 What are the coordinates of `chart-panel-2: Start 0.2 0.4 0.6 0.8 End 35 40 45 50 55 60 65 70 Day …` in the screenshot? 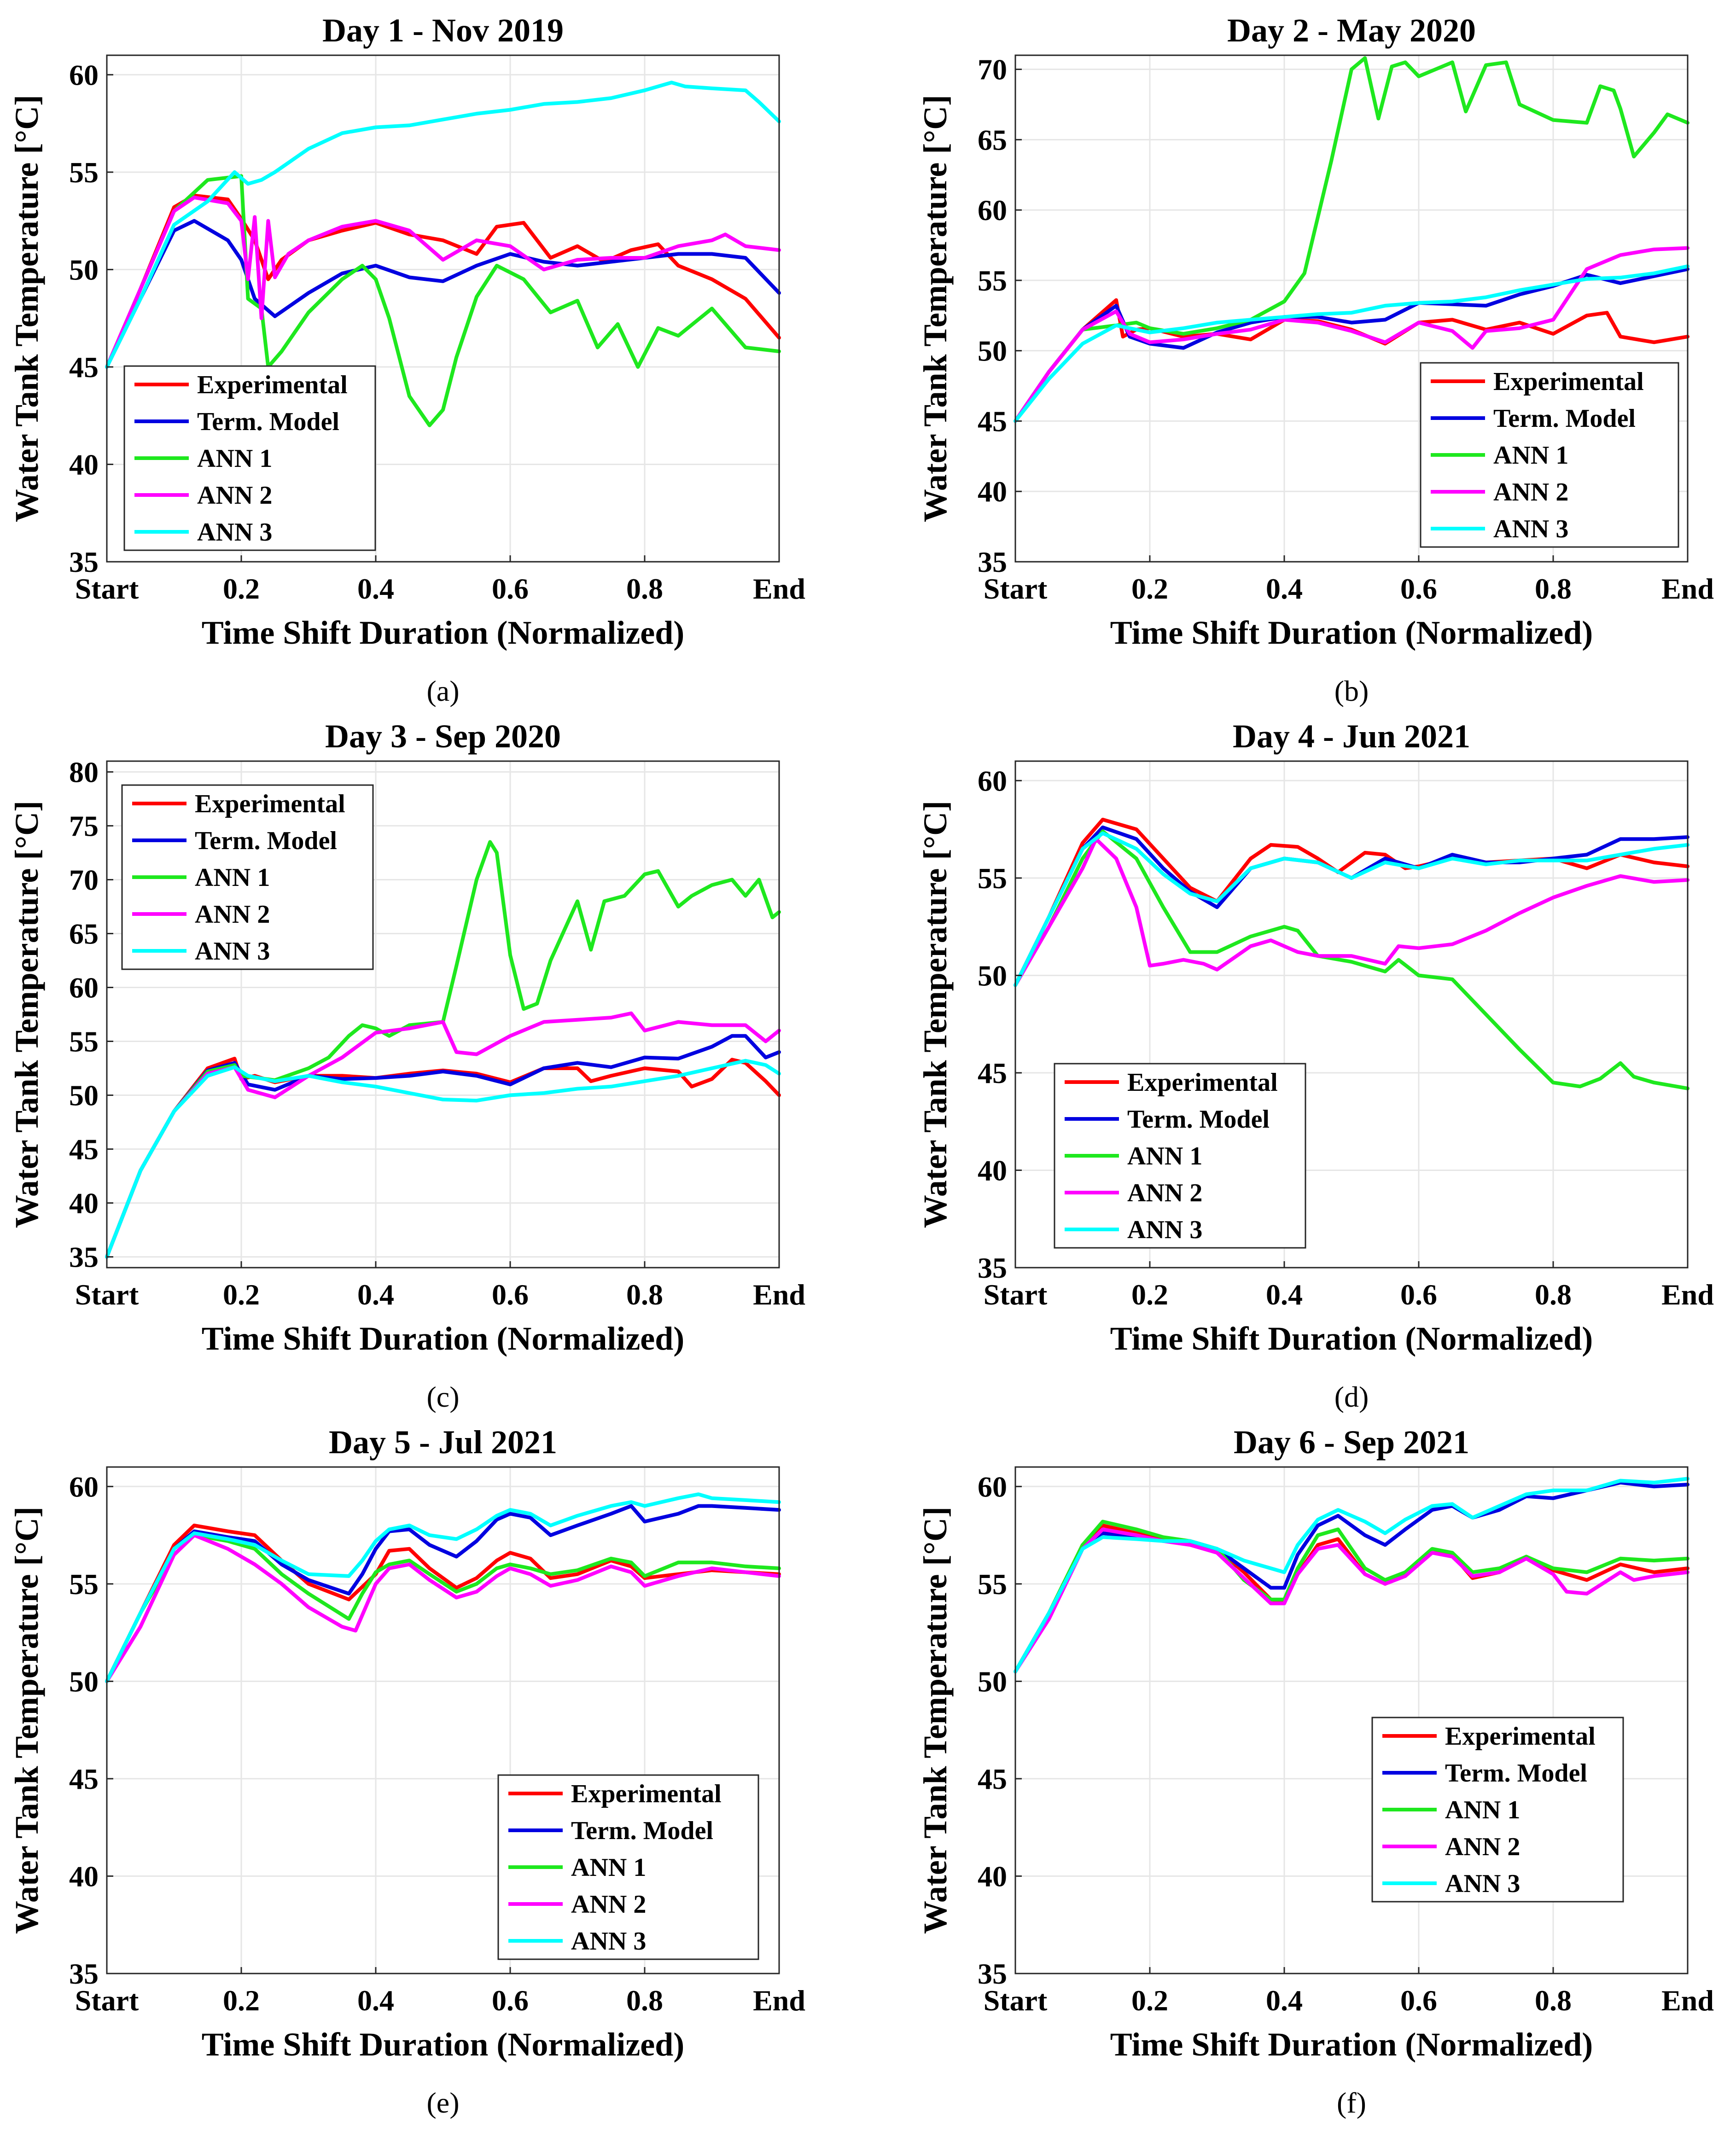 It's located at (1315, 359).